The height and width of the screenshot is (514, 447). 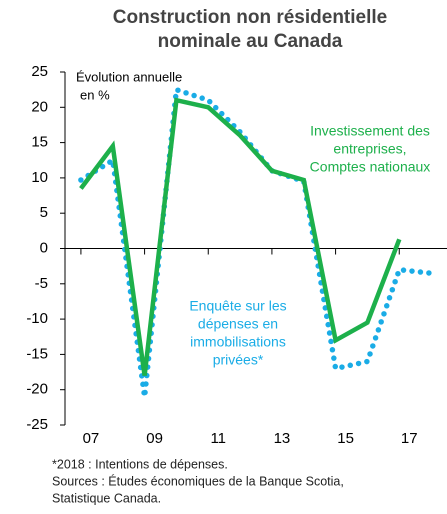 What do you see at coordinates (238, 360) in the screenshot?
I see `annotation: privées*` at bounding box center [238, 360].